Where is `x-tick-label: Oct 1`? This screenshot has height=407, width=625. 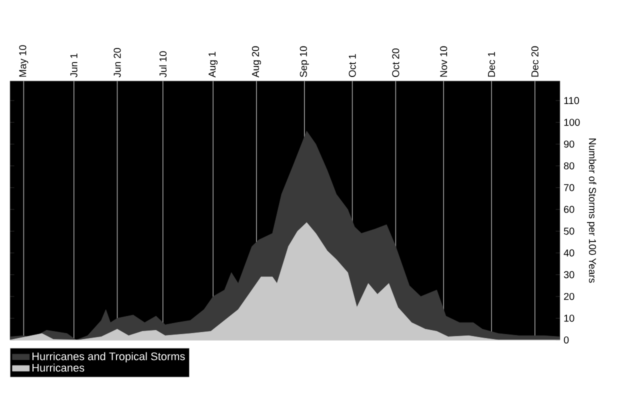 x-tick-label: Oct 1 is located at coordinates (352, 66).